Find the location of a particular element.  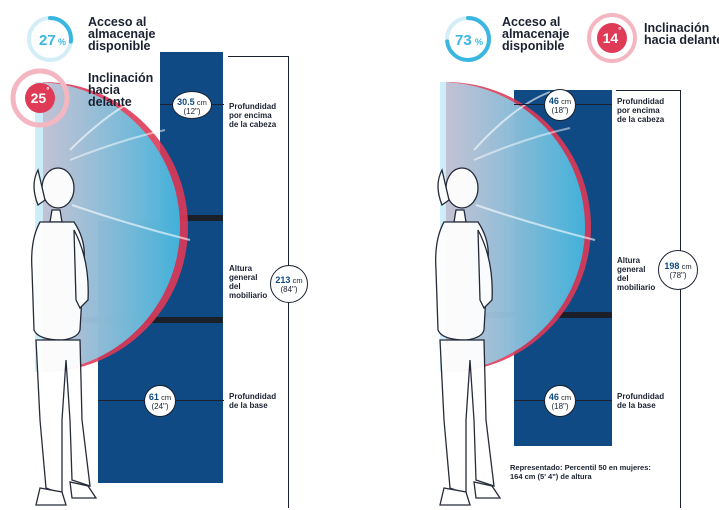

left-base-depth-badge: 61 cm (24") is located at coordinates (160, 401).